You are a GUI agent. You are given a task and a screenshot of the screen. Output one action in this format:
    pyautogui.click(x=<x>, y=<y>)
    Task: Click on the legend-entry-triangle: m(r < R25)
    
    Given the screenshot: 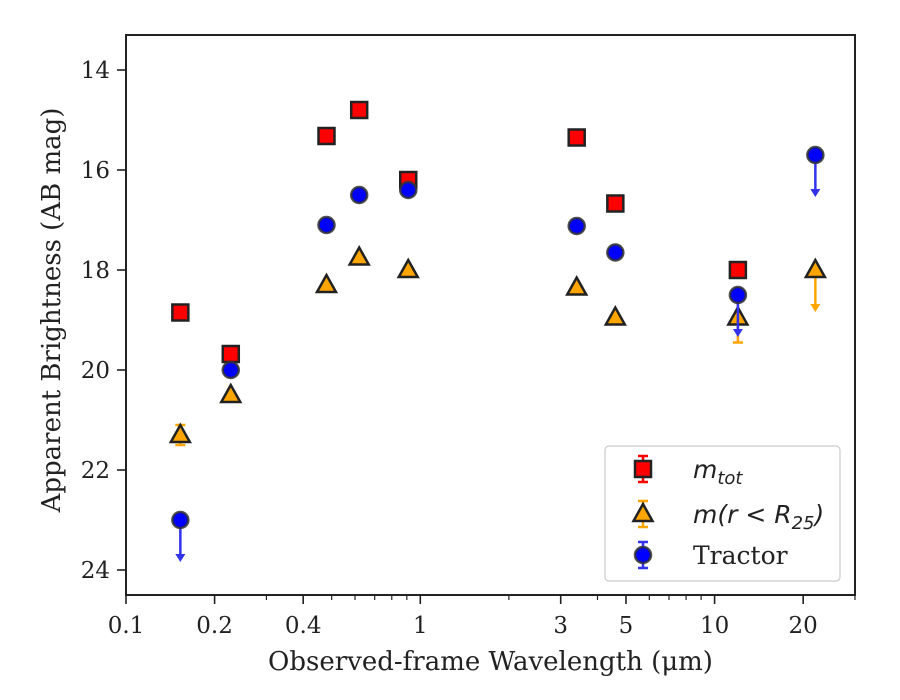 What is the action you would take?
    pyautogui.click(x=727, y=516)
    